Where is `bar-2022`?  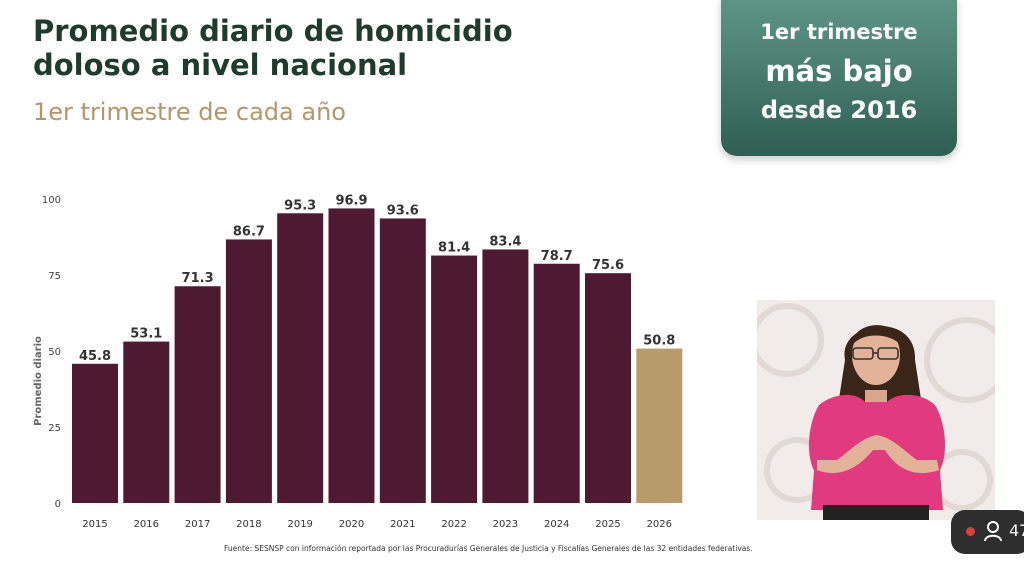 bar-2022 is located at coordinates (454, 379).